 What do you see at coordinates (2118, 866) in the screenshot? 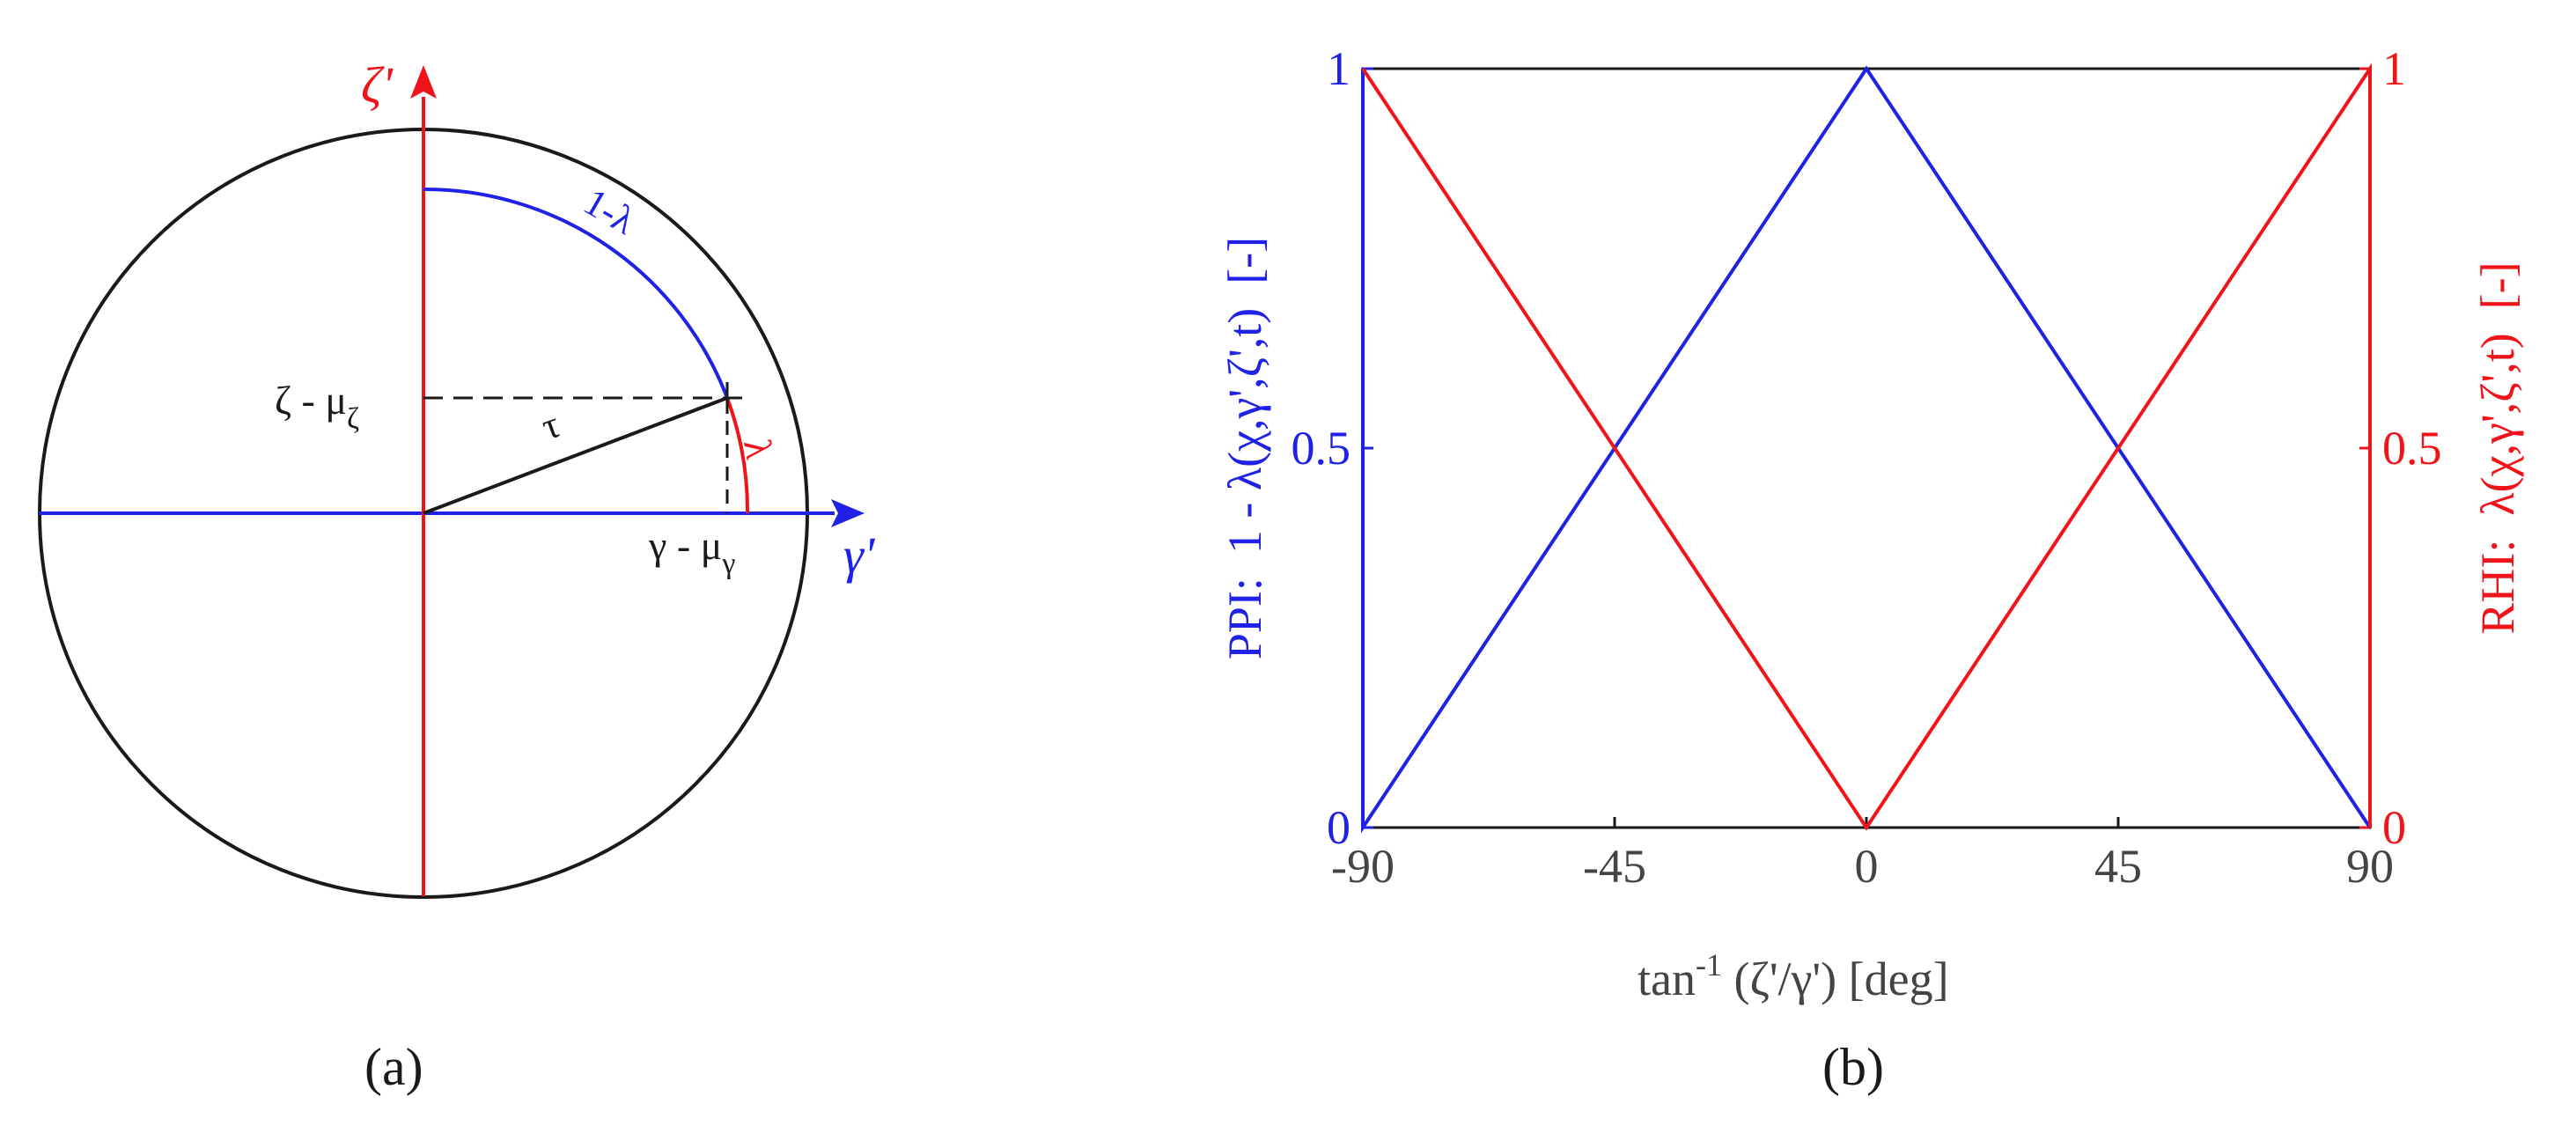
I see `x-tick-label: 45` at bounding box center [2118, 866].